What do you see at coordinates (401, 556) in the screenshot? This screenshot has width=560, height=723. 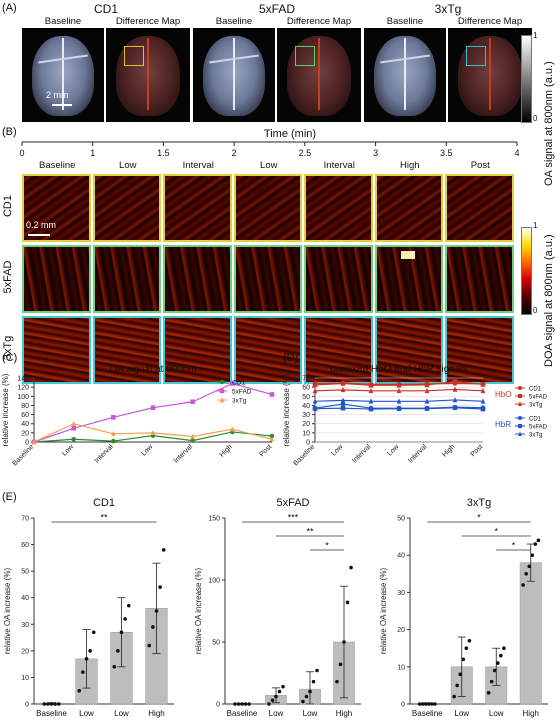 I see `y-tick-label: 40` at bounding box center [401, 556].